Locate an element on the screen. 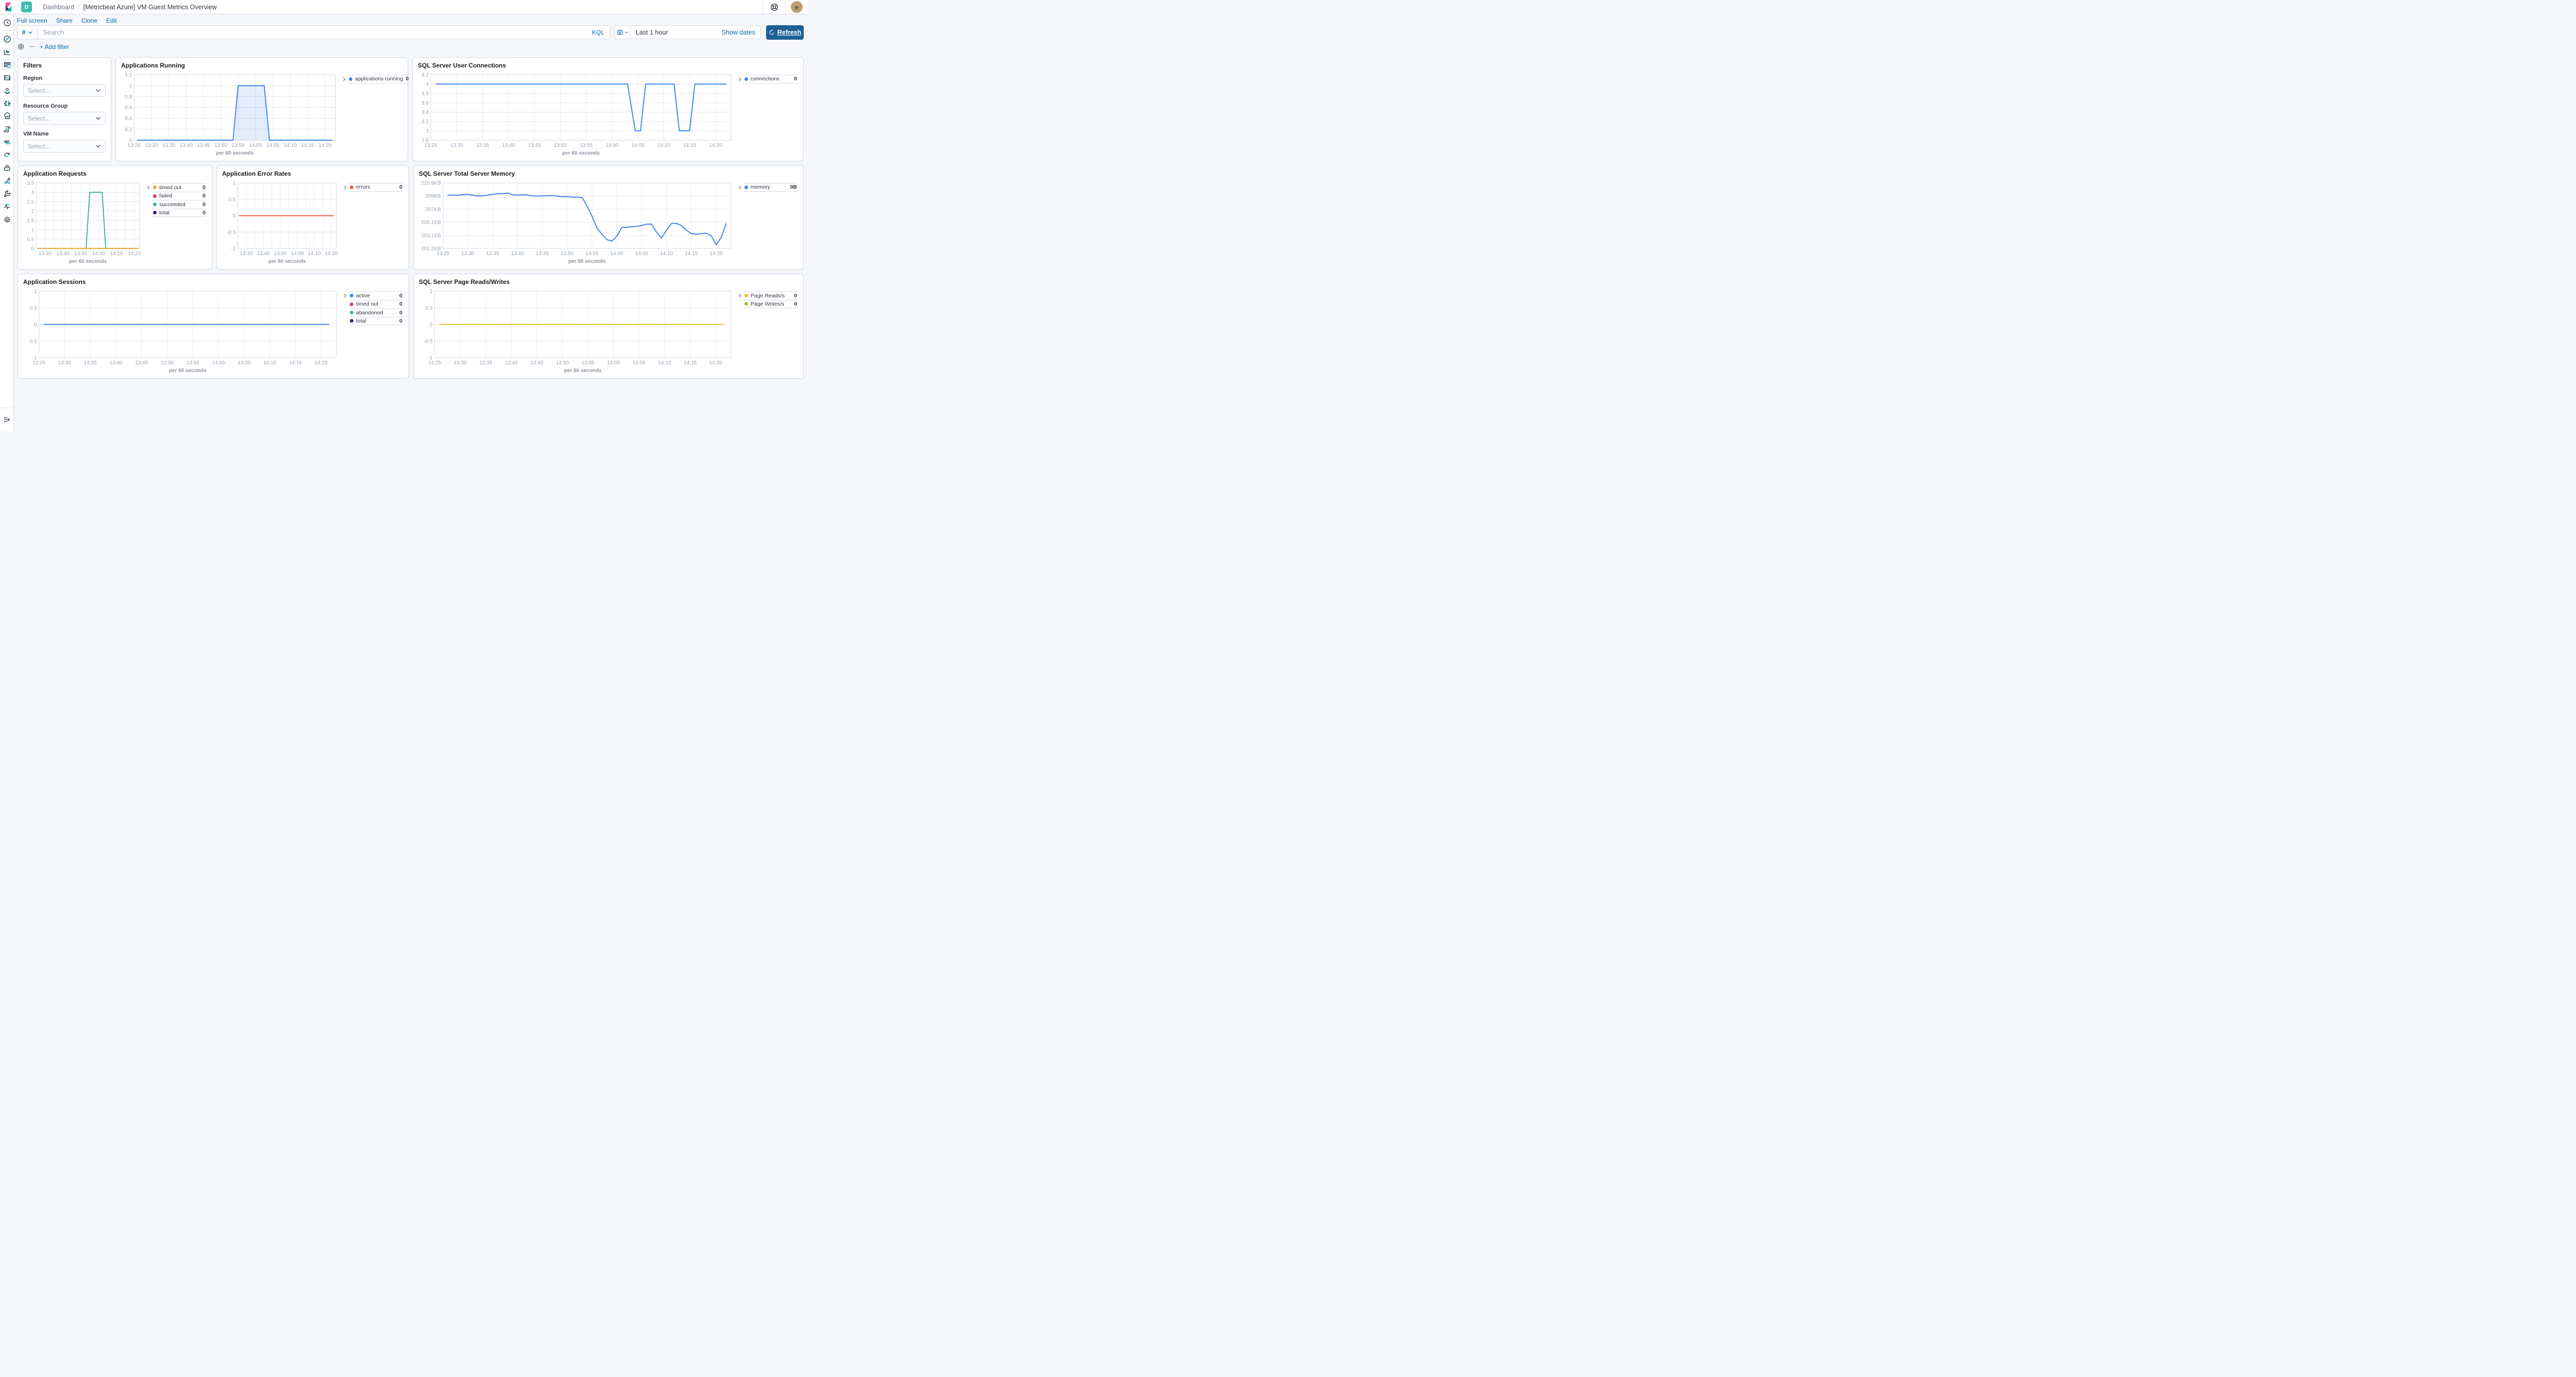 The image size is (2576, 1377). svg-text: 13:45 is located at coordinates (141, 363).